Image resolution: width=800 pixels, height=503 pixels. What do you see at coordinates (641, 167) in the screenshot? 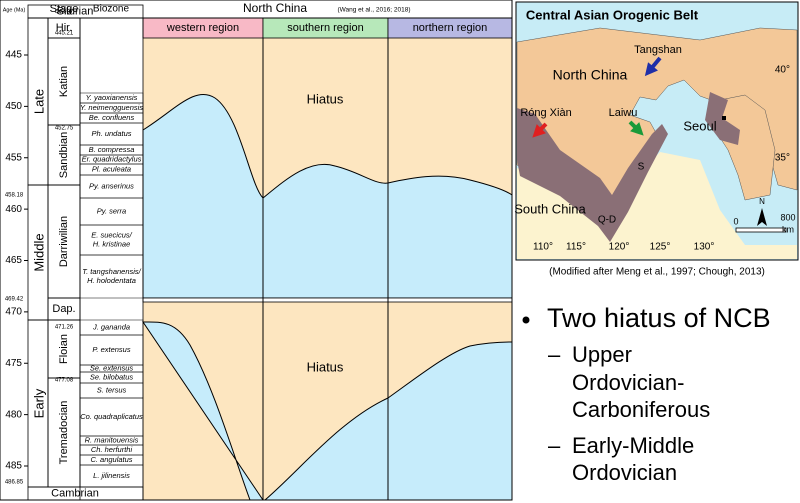
I see `map-label: S` at bounding box center [641, 167].